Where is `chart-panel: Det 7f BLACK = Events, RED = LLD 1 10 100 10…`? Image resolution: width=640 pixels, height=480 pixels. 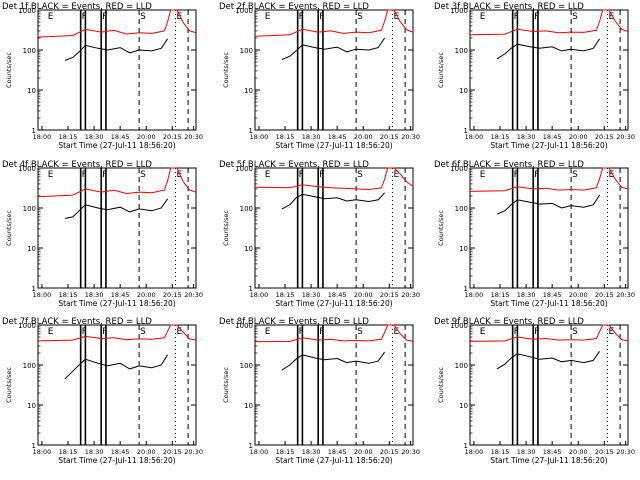 chart-panel: Det 7f BLACK = Events, RED = LLD 1 10 100 10… is located at coordinates (102, 391).